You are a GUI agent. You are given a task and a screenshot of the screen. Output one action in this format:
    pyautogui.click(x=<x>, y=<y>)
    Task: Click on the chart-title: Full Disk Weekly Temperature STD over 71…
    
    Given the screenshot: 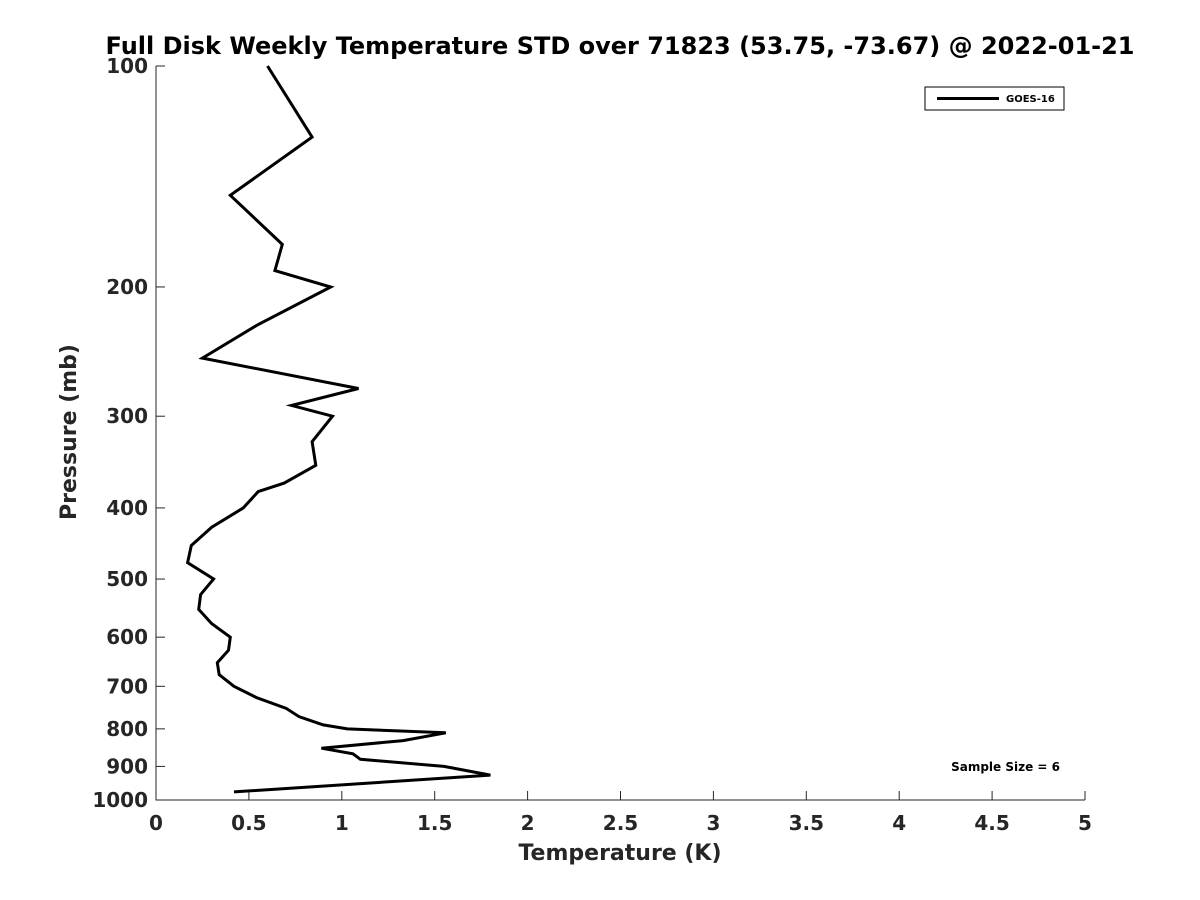 What is the action you would take?
    pyautogui.click(x=620, y=46)
    